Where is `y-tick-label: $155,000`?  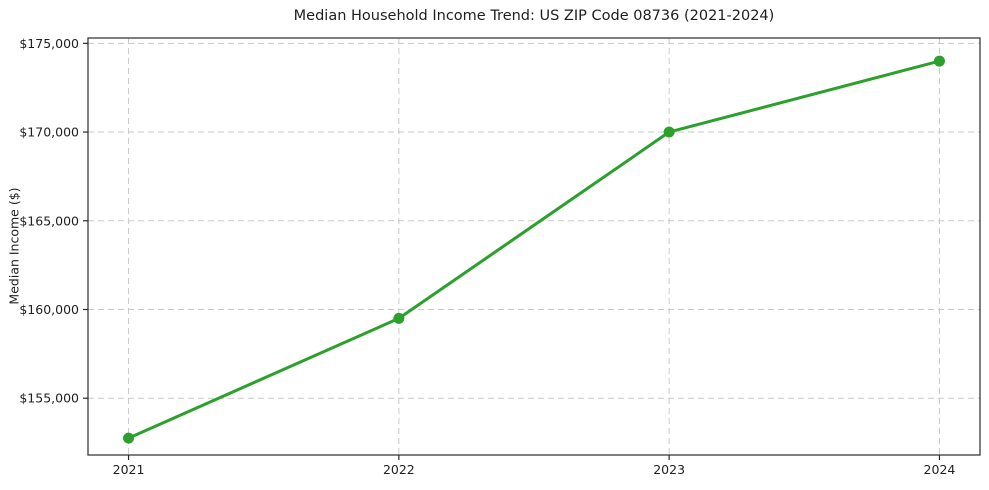 y-tick-label: $155,000 is located at coordinates (49, 398).